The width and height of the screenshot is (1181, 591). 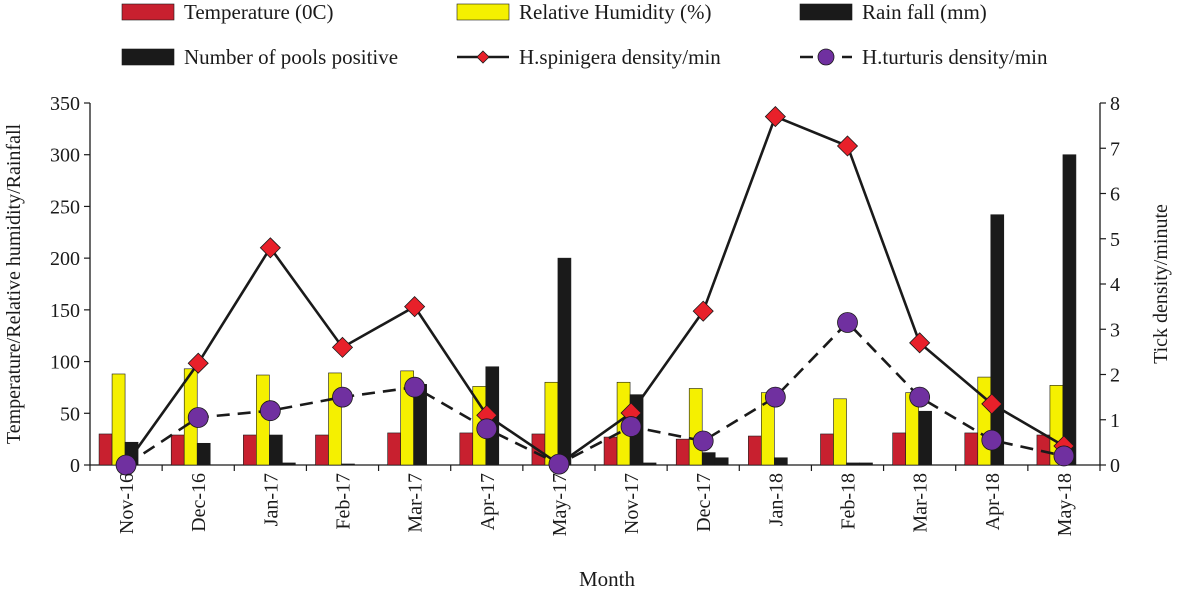 What do you see at coordinates (65, 259) in the screenshot?
I see `y-tick-label-left: 200` at bounding box center [65, 259].